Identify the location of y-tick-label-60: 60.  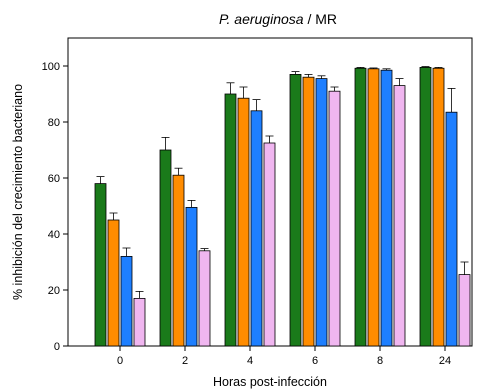
(54, 179).